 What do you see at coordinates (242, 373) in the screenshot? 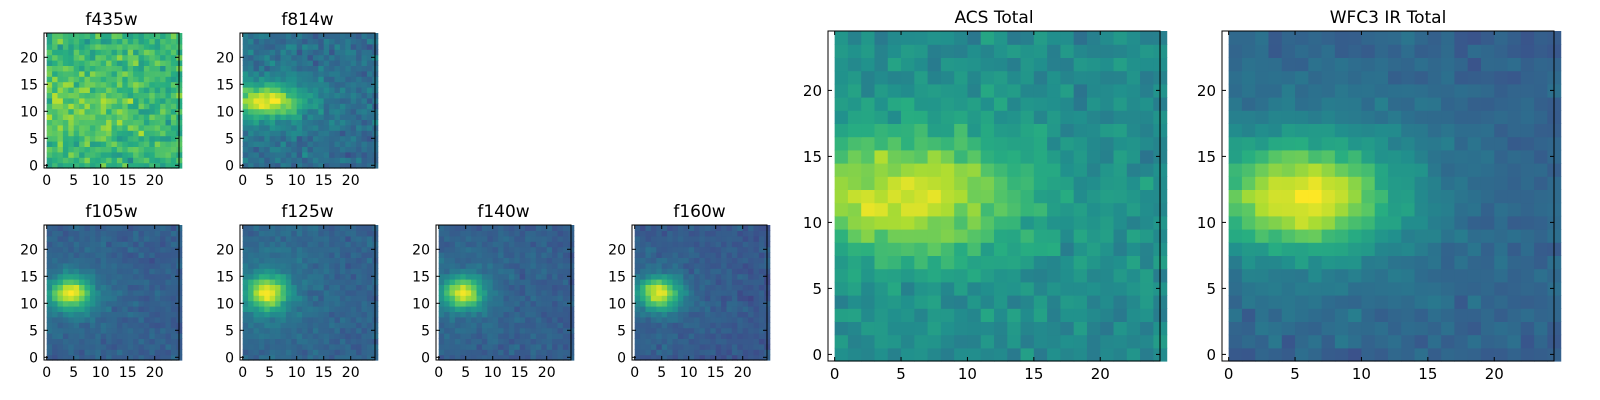
I see `x-tick-label: 0` at bounding box center [242, 373].